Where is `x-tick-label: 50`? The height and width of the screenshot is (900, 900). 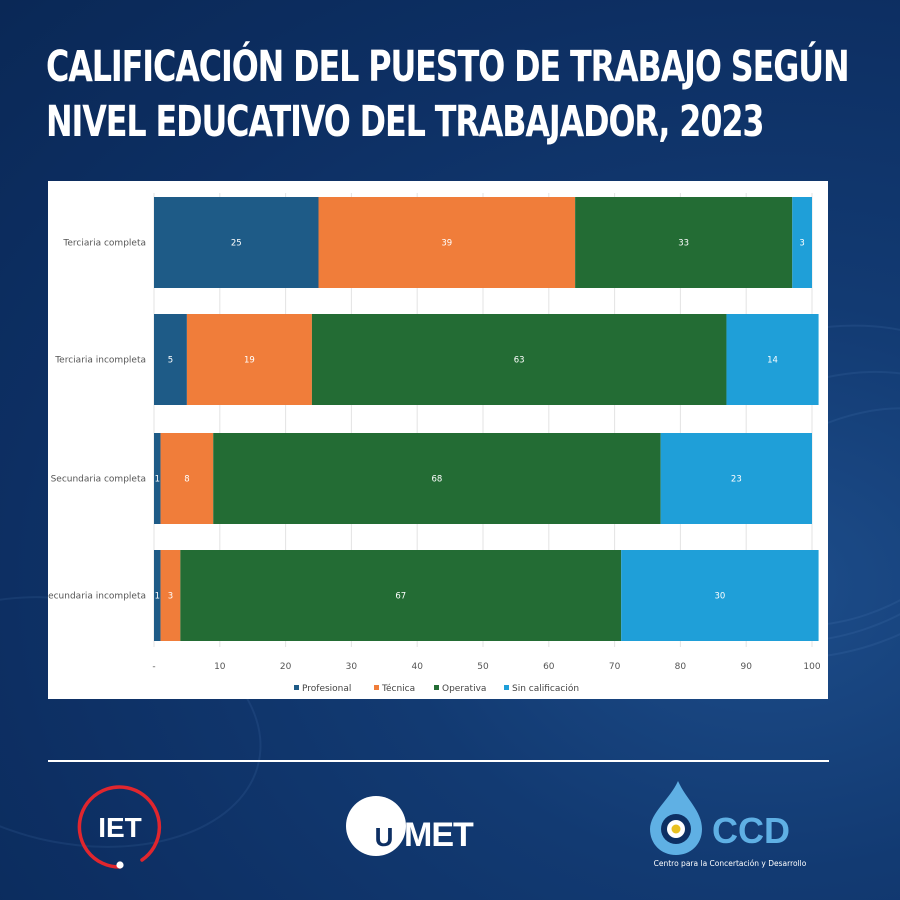 x-tick-label: 50 is located at coordinates (483, 667).